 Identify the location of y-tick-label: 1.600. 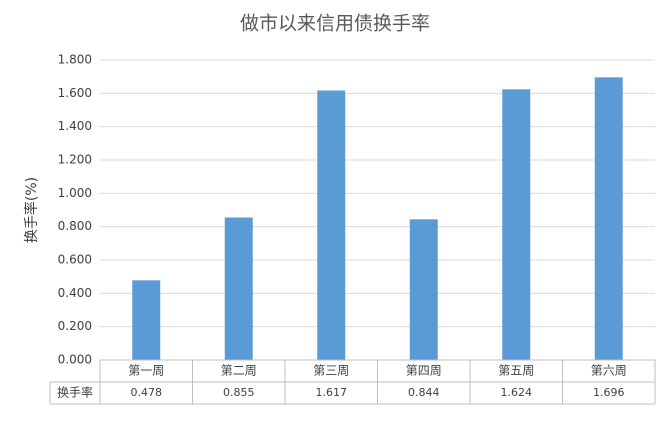
(75, 93).